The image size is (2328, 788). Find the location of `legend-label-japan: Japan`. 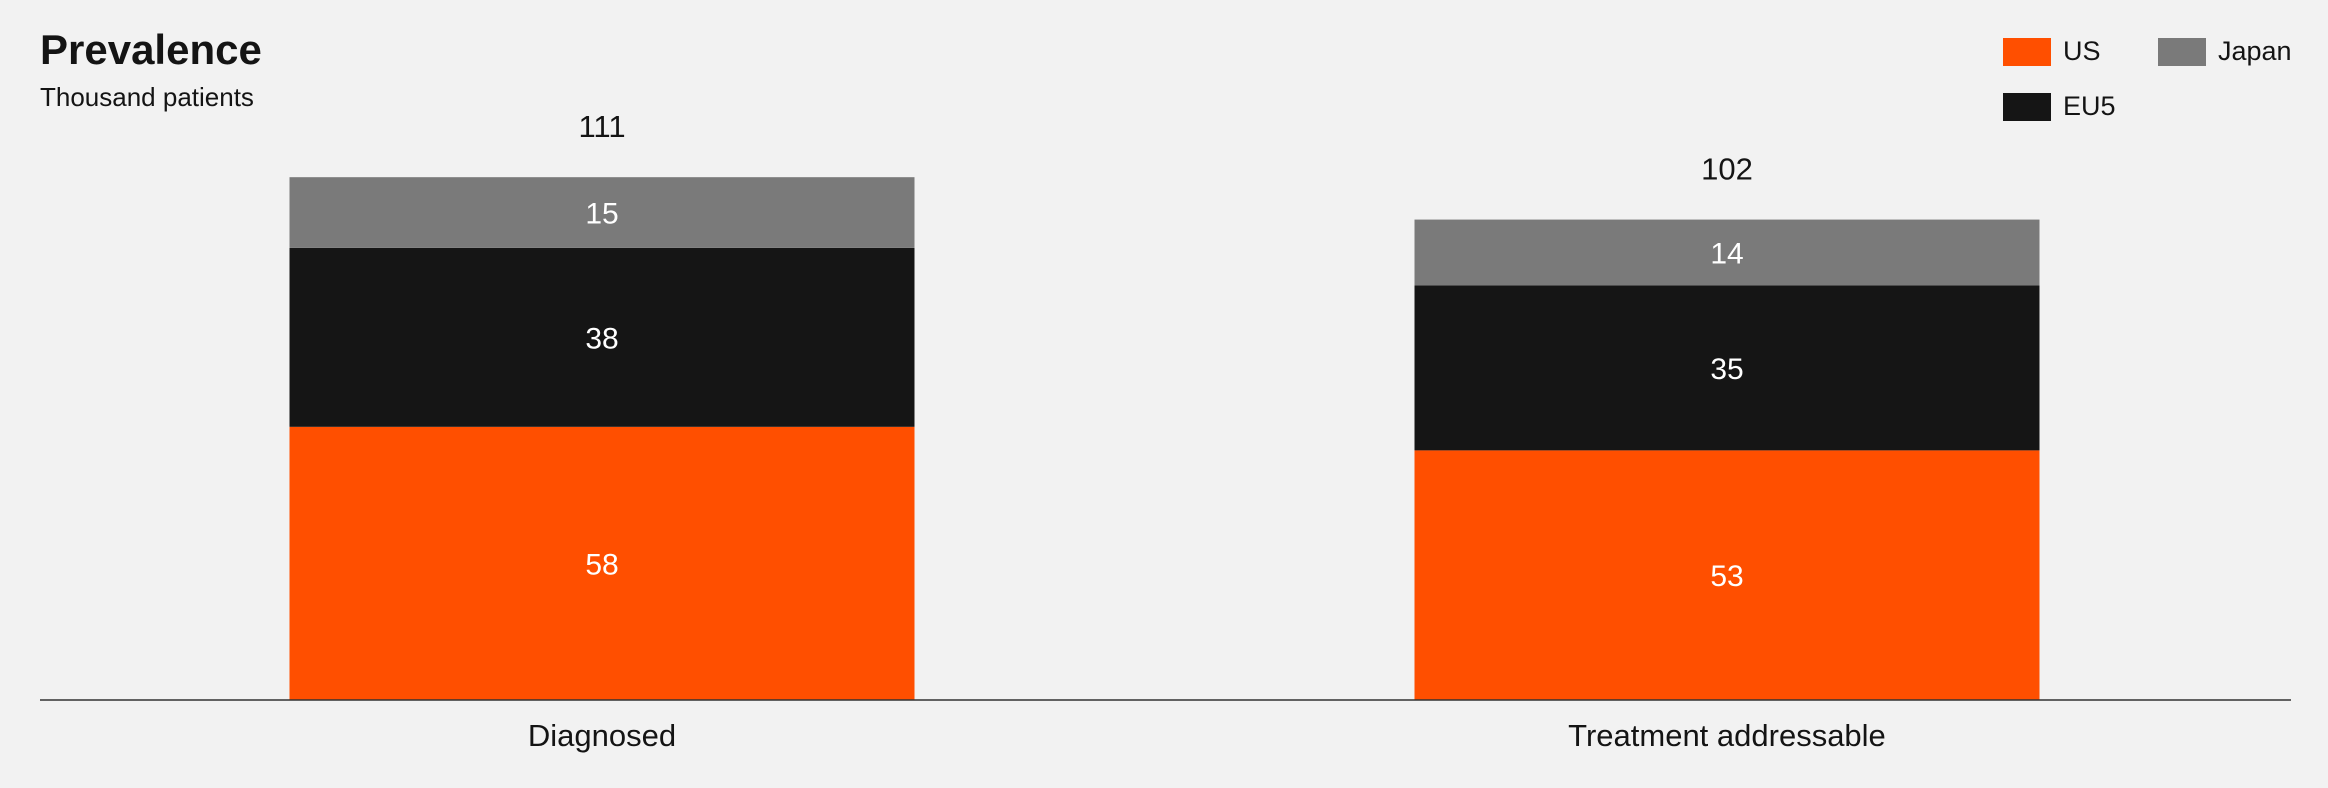

legend-label-japan: Japan is located at coordinates (2255, 51).